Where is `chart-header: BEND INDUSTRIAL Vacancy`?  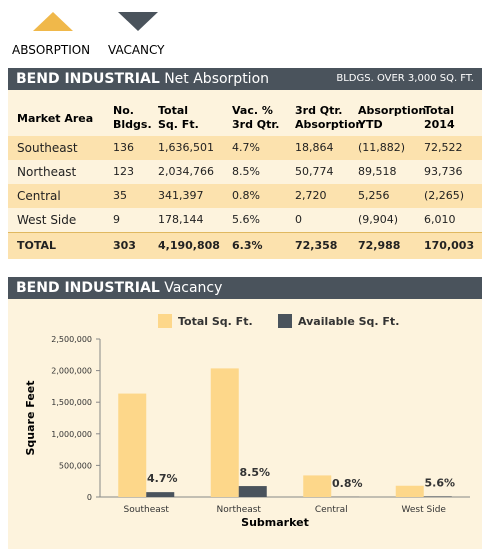 chart-header: BEND INDUSTRIAL Vacancy is located at coordinates (245, 288).